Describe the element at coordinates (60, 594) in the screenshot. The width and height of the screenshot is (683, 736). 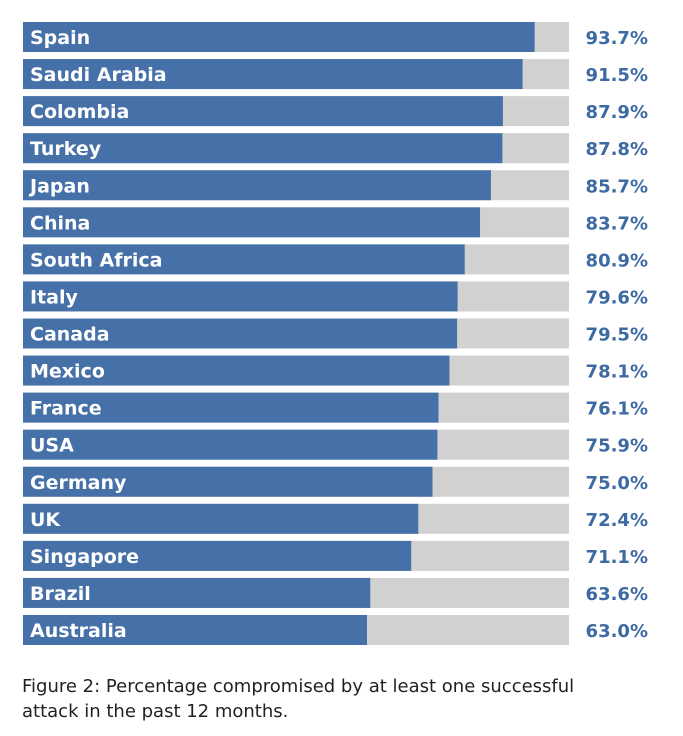
I see `category-label: Brazil` at that location.